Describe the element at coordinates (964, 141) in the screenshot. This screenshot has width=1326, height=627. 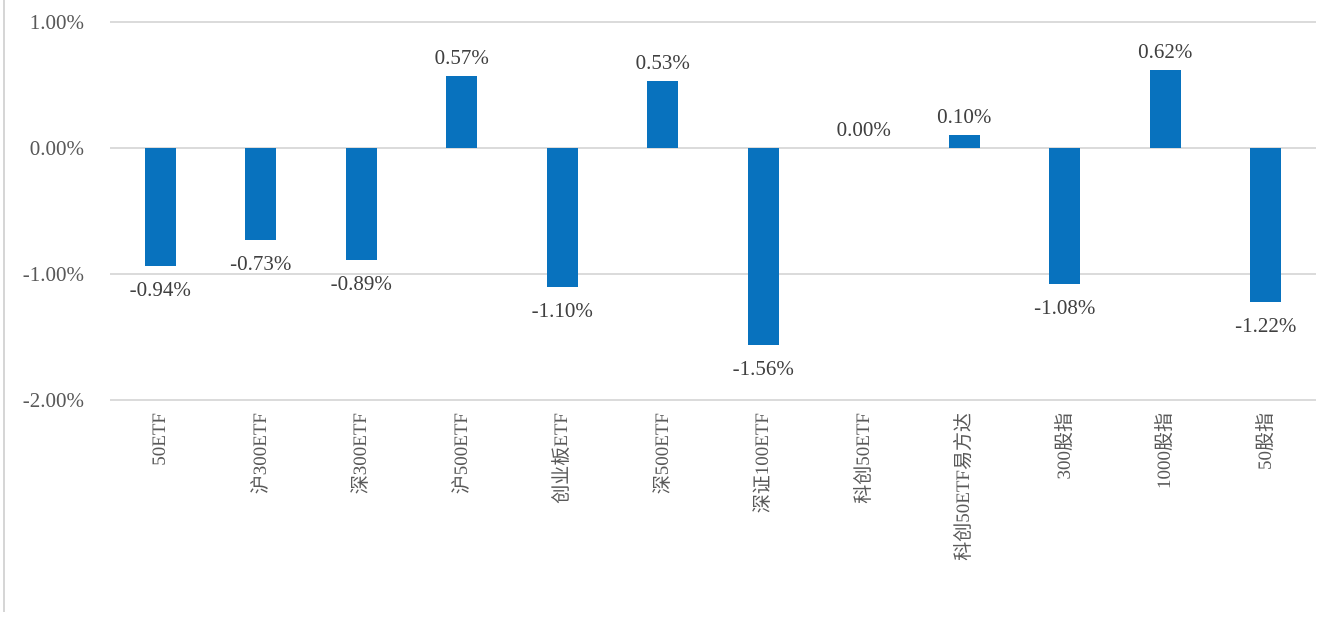
I see `bar-科创50ETF易方达` at that location.